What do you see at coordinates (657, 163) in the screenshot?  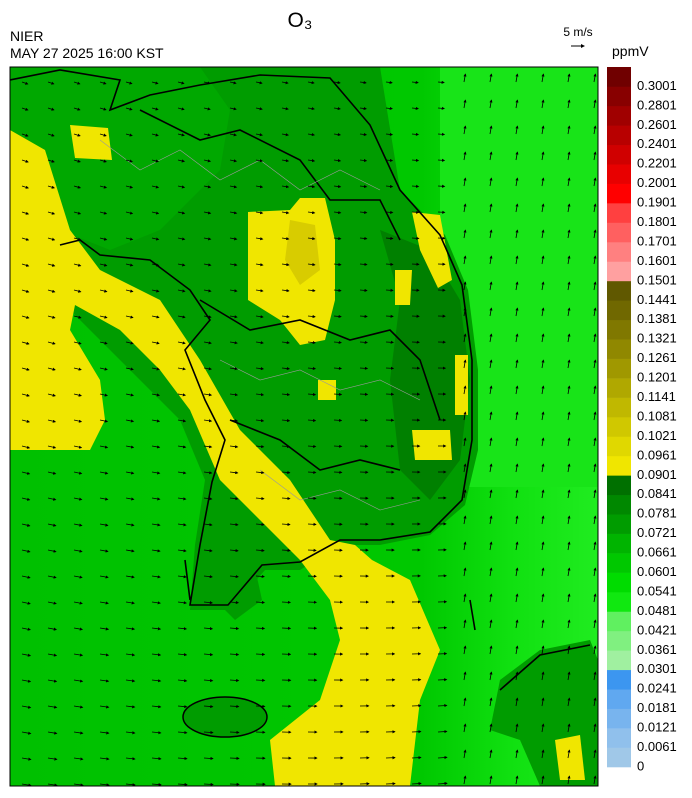 I see `colorbar-label: 0.2201` at bounding box center [657, 163].